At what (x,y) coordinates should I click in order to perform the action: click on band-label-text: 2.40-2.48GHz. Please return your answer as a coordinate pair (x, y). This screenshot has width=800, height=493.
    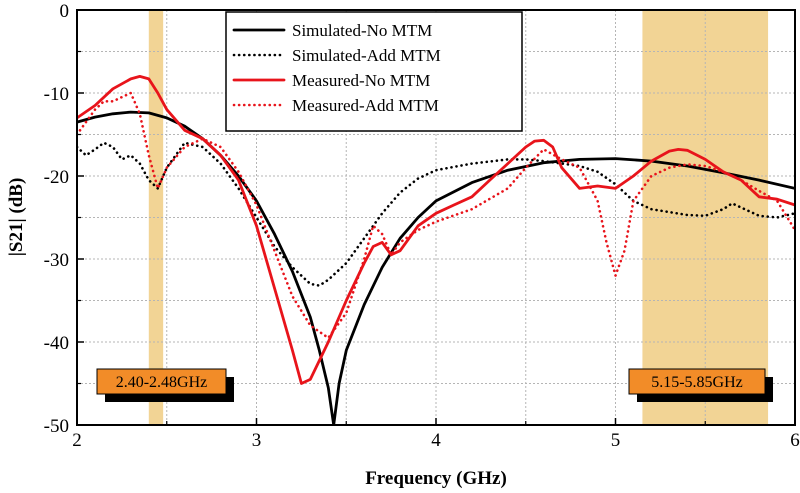
    Looking at the image, I should click on (162, 382).